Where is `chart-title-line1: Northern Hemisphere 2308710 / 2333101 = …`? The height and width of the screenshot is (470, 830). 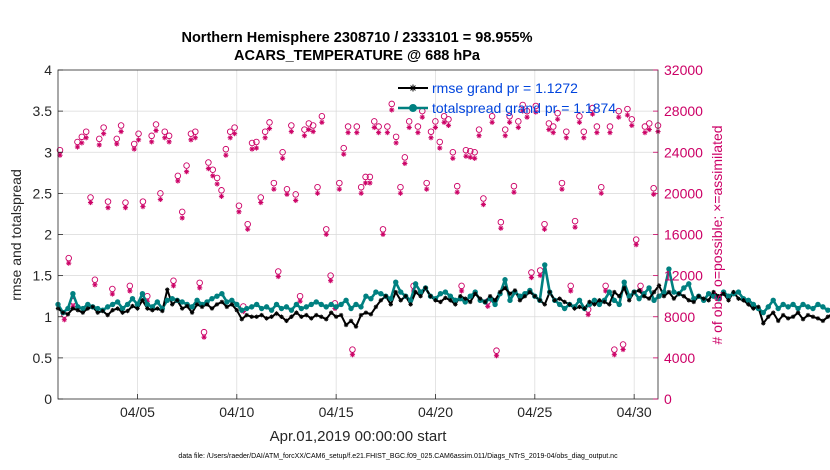 chart-title-line1: Northern Hemisphere 2308710 / 2333101 = … is located at coordinates (356, 38).